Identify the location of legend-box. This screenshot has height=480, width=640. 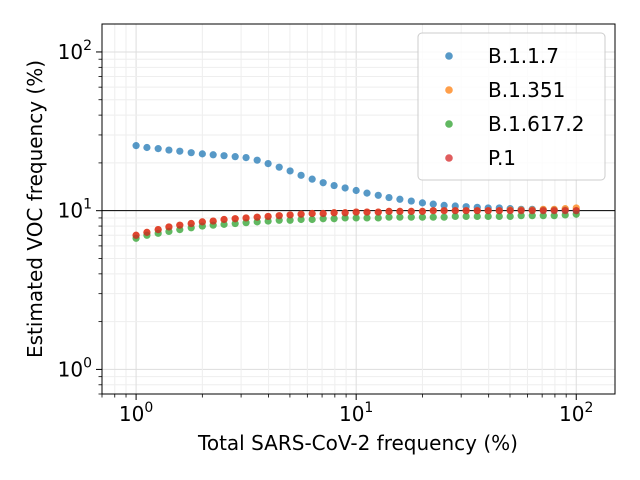
(511, 106).